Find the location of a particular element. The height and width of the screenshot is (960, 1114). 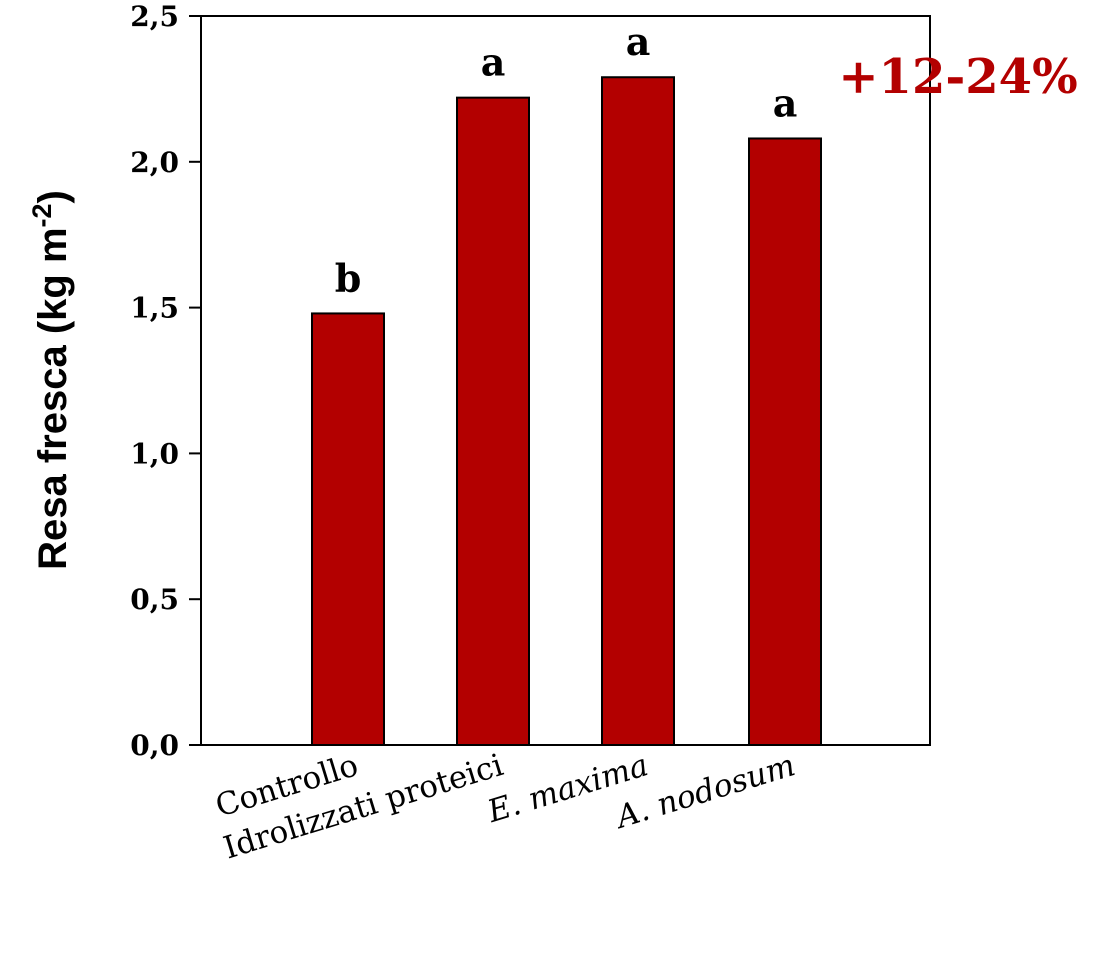

y-tick-label: 1,0 is located at coordinates (154, 453).